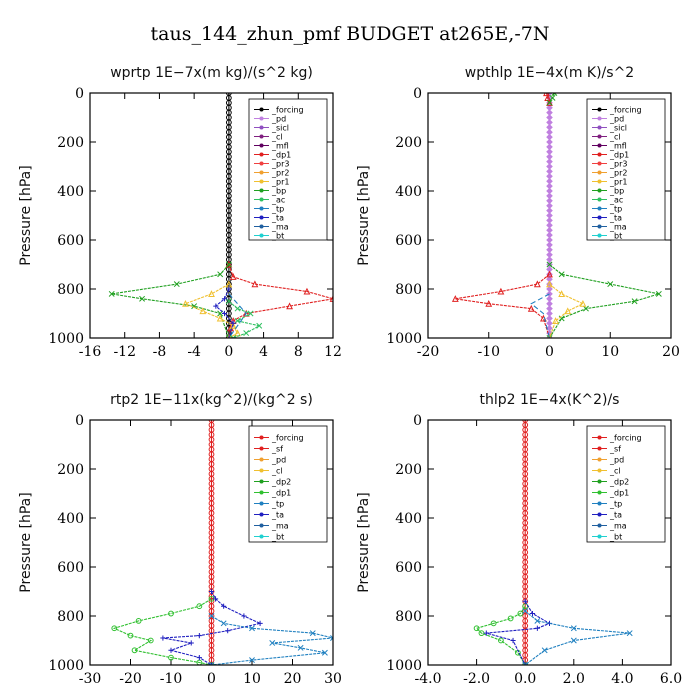  Describe the element at coordinates (211, 73) in the screenshot. I see `panel-title: wprtp 1E−7x(m kg)/(s^2 kg)` at that location.